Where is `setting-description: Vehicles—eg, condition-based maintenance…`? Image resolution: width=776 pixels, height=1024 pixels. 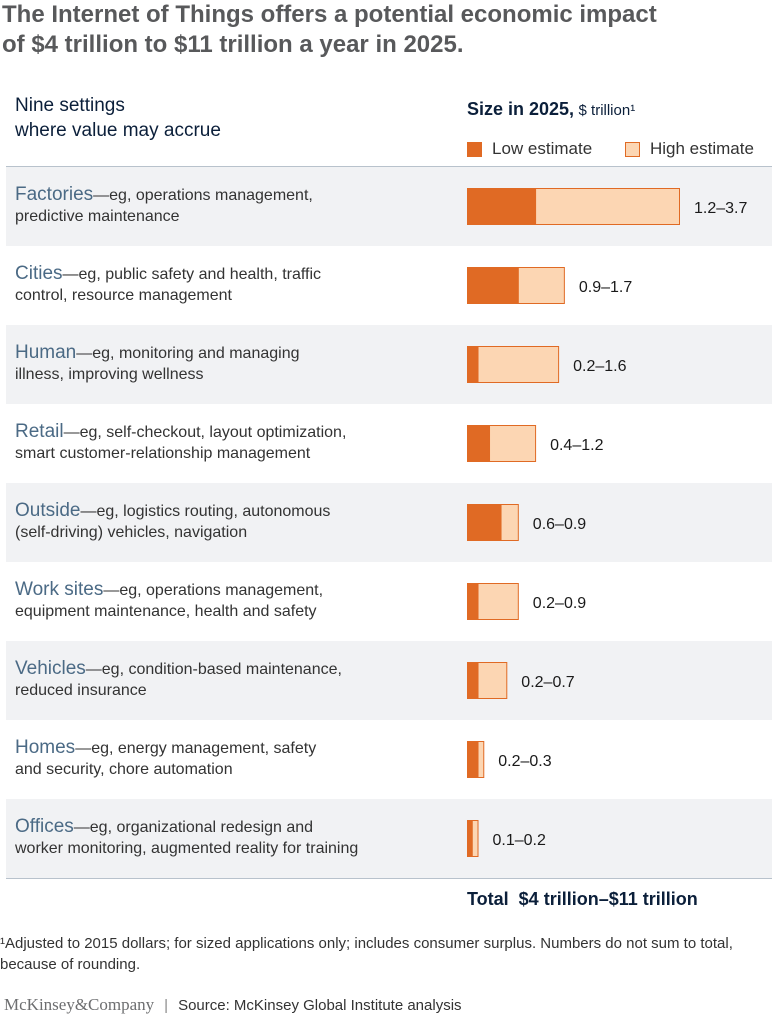 setting-description: Vehicles—eg, condition-based maintenance… is located at coordinates (178, 679).